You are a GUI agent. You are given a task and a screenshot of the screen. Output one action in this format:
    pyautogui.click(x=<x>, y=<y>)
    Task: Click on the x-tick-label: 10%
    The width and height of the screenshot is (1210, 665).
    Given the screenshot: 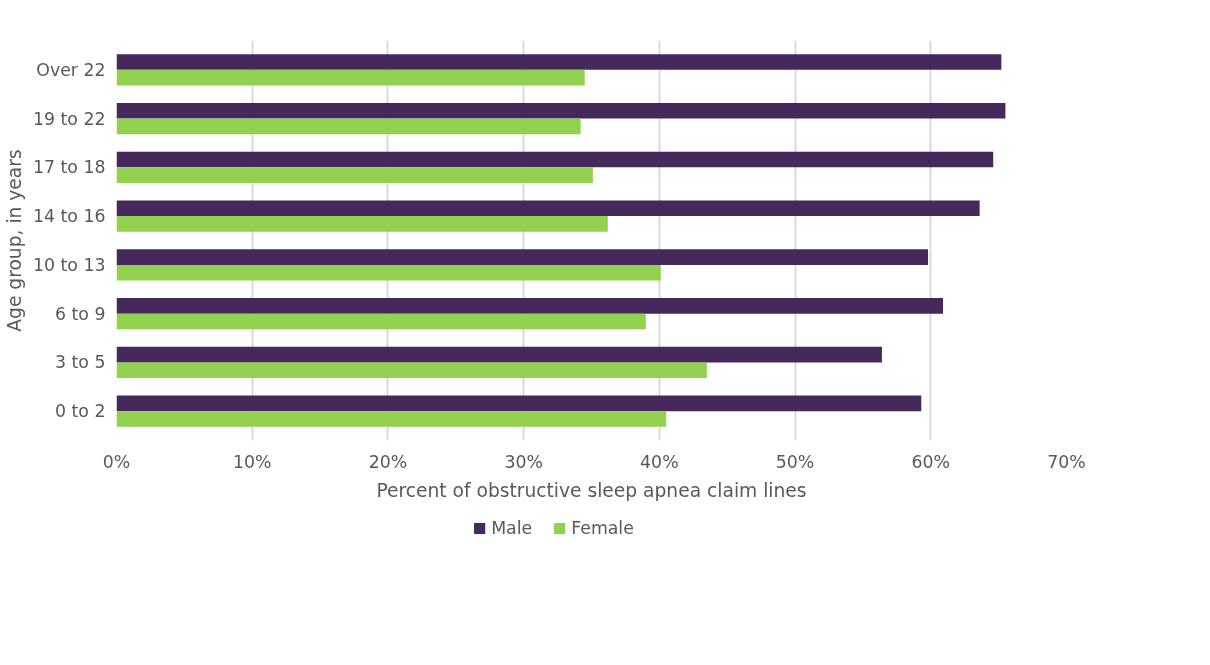 What is the action you would take?
    pyautogui.click(x=252, y=461)
    